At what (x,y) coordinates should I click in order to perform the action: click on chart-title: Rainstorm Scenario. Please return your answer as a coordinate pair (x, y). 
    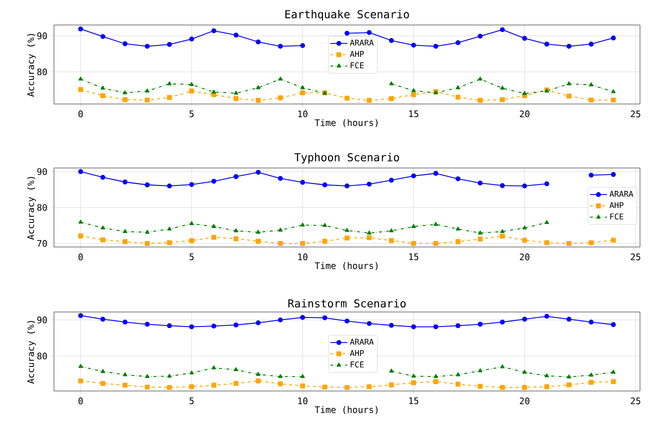
    Looking at the image, I should click on (347, 303).